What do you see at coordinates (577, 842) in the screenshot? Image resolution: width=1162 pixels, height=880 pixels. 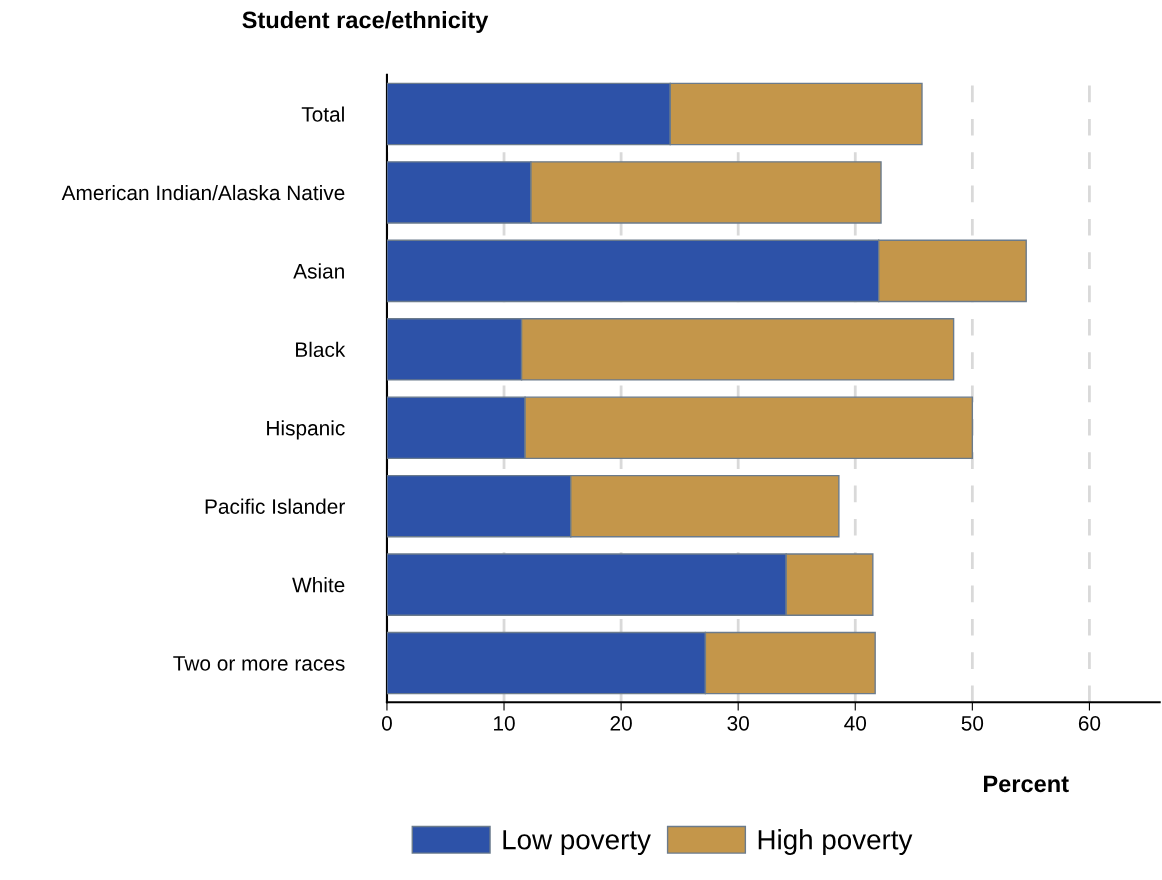 I see `legend-label: Low poverty` at bounding box center [577, 842].